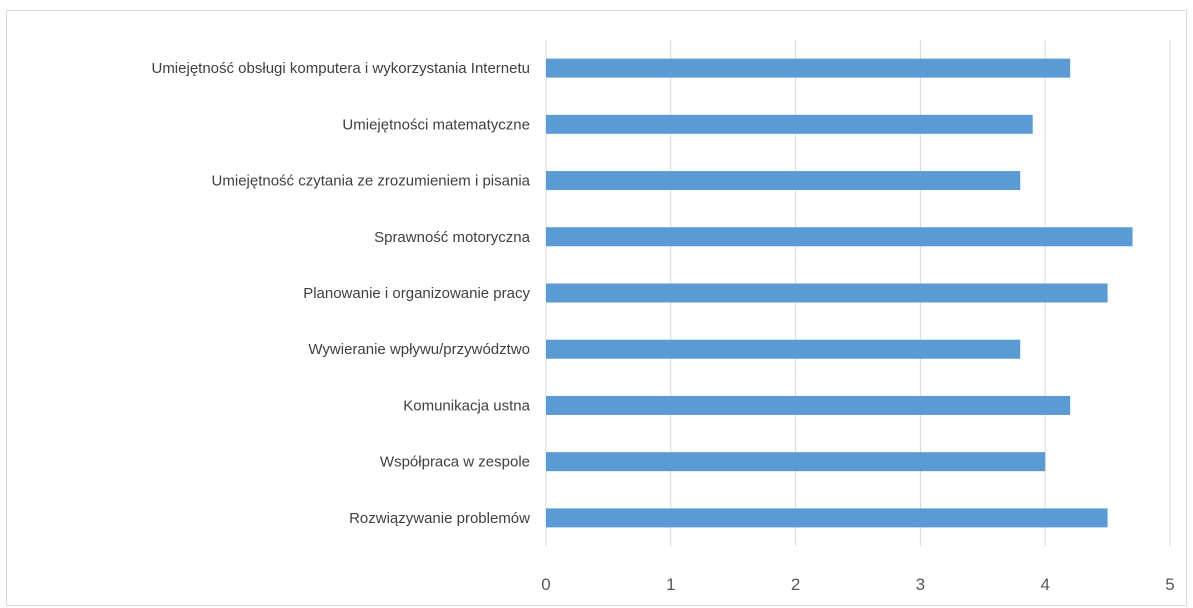  What do you see at coordinates (670, 584) in the screenshot?
I see `x-tick-label: 1` at bounding box center [670, 584].